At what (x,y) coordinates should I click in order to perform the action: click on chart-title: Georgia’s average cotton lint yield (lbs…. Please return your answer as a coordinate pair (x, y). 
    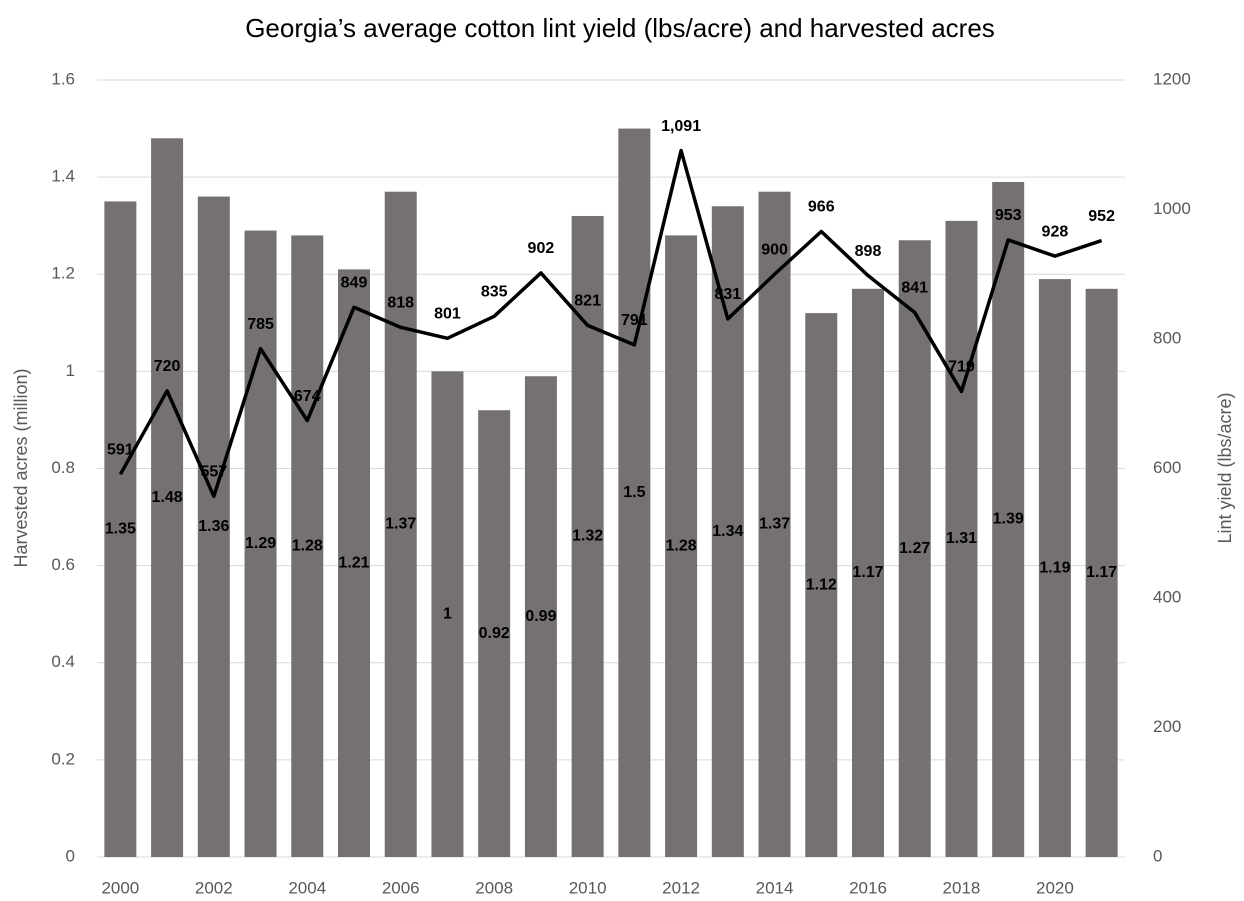
    Looking at the image, I should click on (620, 28).